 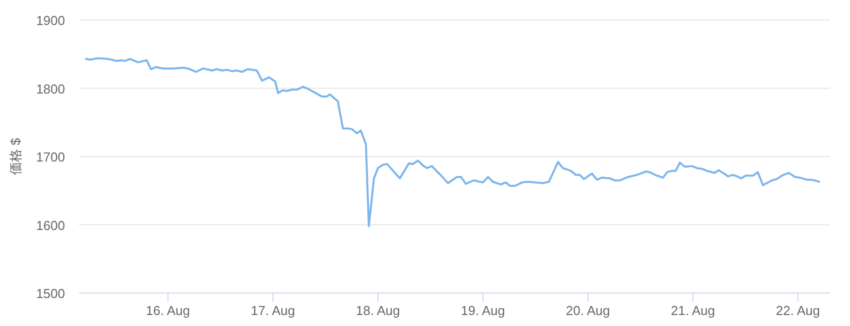 What do you see at coordinates (482, 310) in the screenshot?
I see `x-tick-label: 19. Aug` at bounding box center [482, 310].